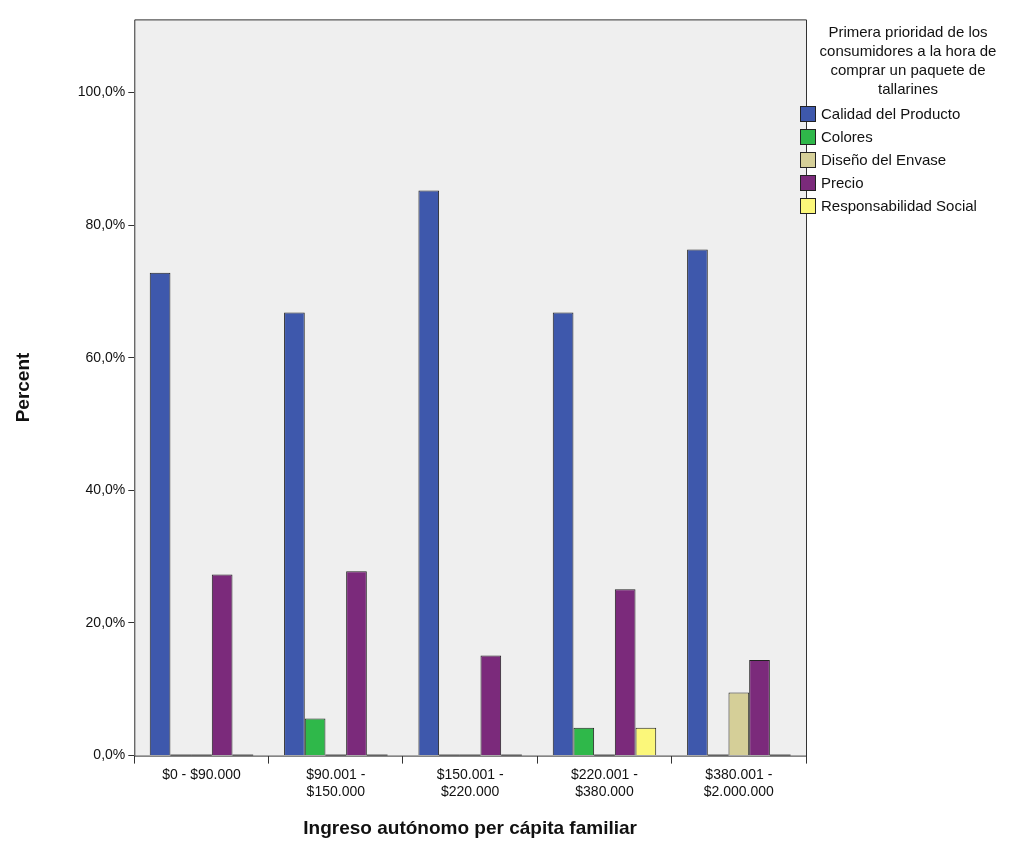 The height and width of the screenshot is (844, 1012). Describe the element at coordinates (908, 60) in the screenshot. I see `legend-title: Primera prioridad de los consumidores a la hora de comprar un paquete de tallarines` at that location.